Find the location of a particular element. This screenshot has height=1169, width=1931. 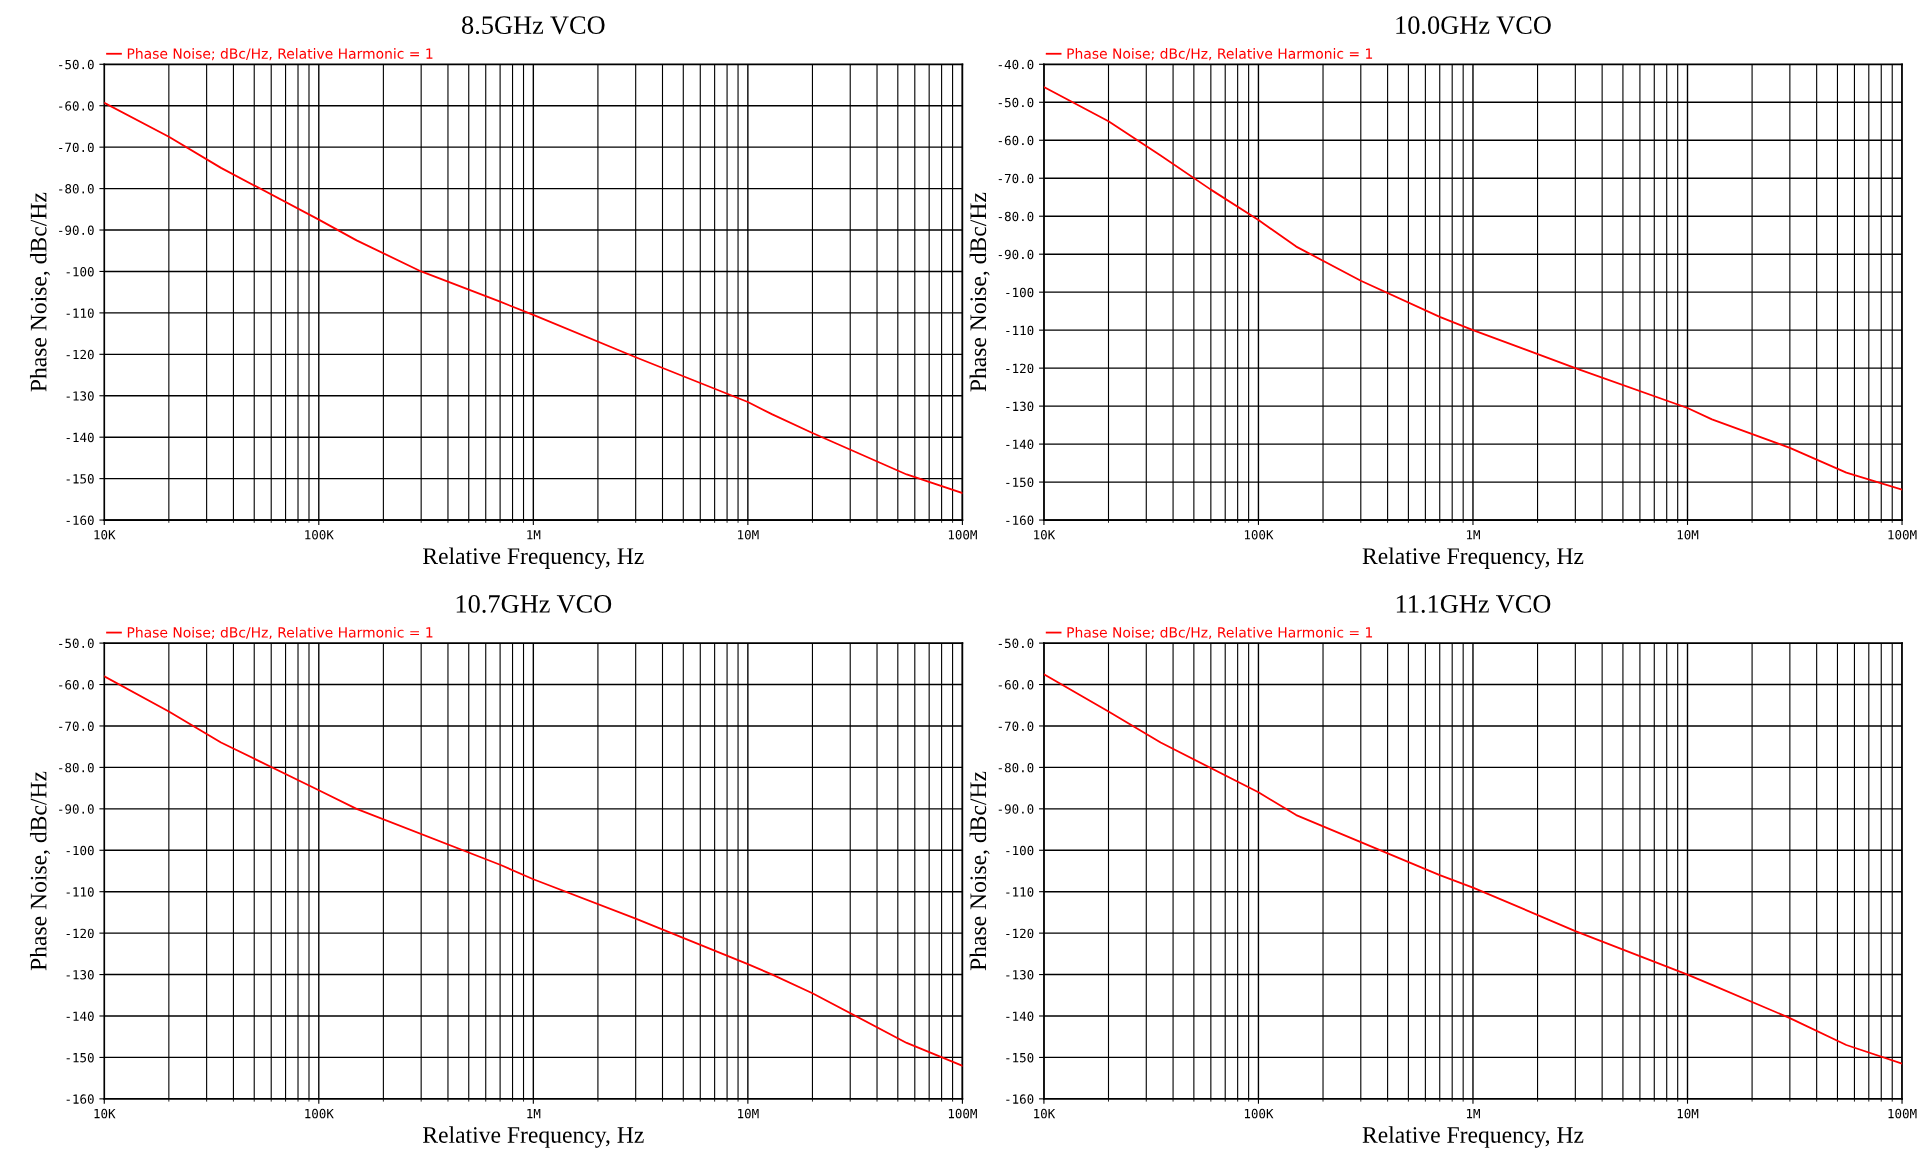

chart-title: 11.1GHz VCO is located at coordinates (1473, 604).